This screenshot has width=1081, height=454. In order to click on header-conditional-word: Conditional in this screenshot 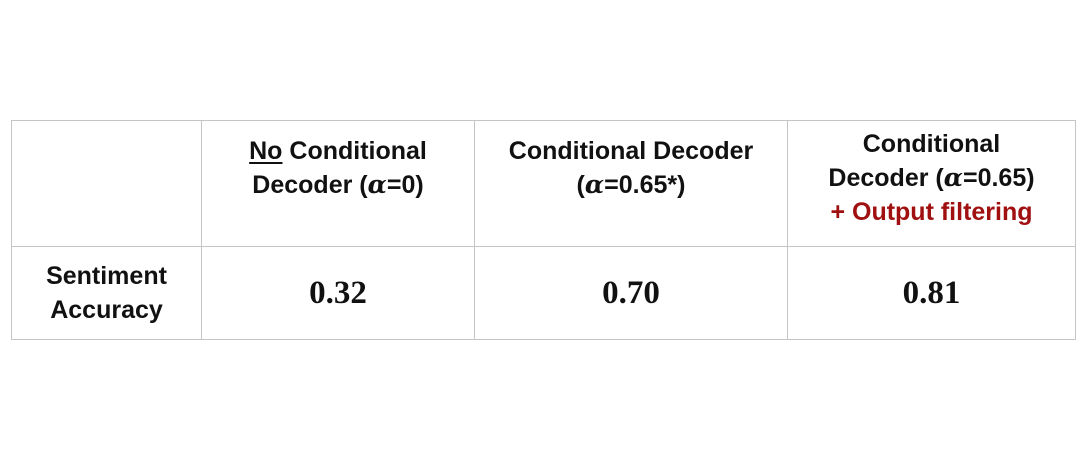, I will do `click(354, 150)`.